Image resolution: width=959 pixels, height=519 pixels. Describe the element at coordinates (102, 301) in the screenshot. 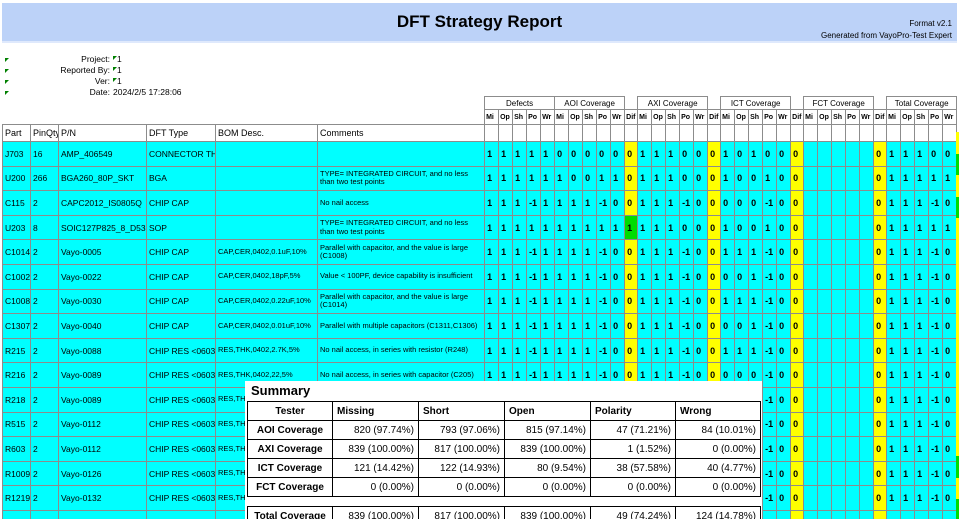

I see `pn-cell: Vayo-0030` at that location.